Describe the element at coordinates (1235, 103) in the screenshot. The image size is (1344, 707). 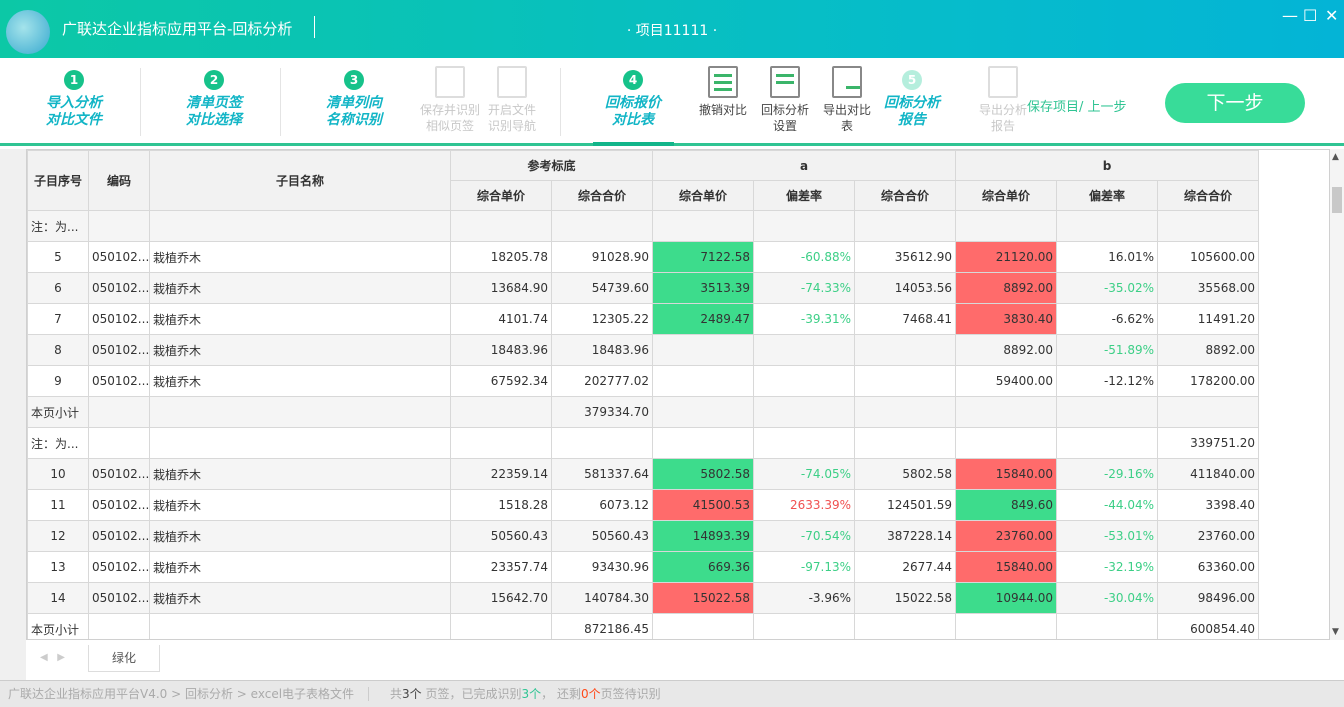
I see `next-step-button: 下一步` at that location.